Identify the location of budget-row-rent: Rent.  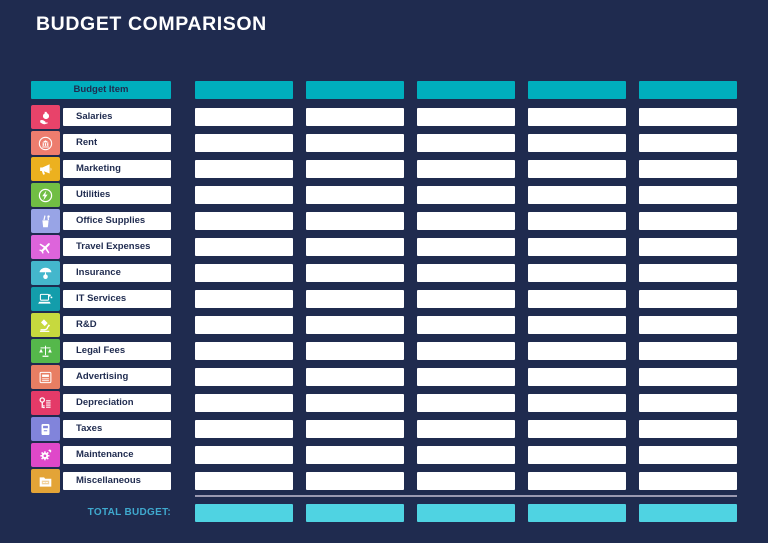
(384, 143).